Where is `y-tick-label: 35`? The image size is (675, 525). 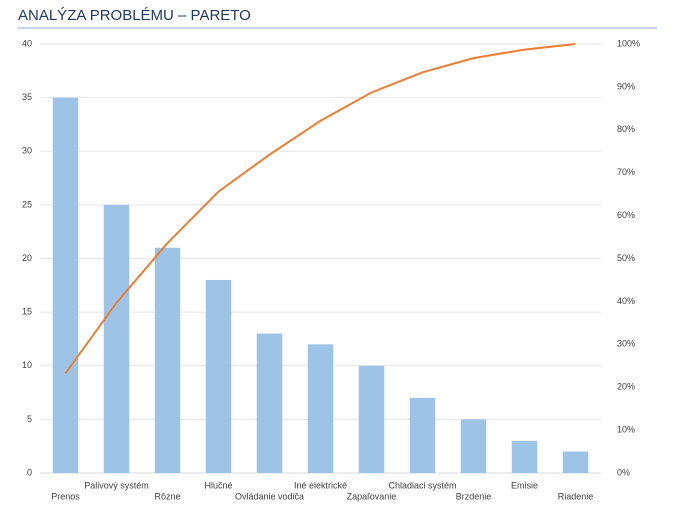
y-tick-label: 35 is located at coordinates (27, 97).